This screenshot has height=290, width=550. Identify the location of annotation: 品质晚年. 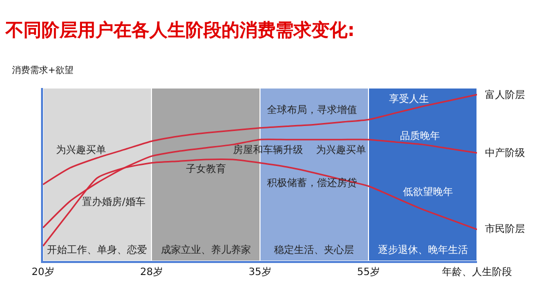
(420, 136).